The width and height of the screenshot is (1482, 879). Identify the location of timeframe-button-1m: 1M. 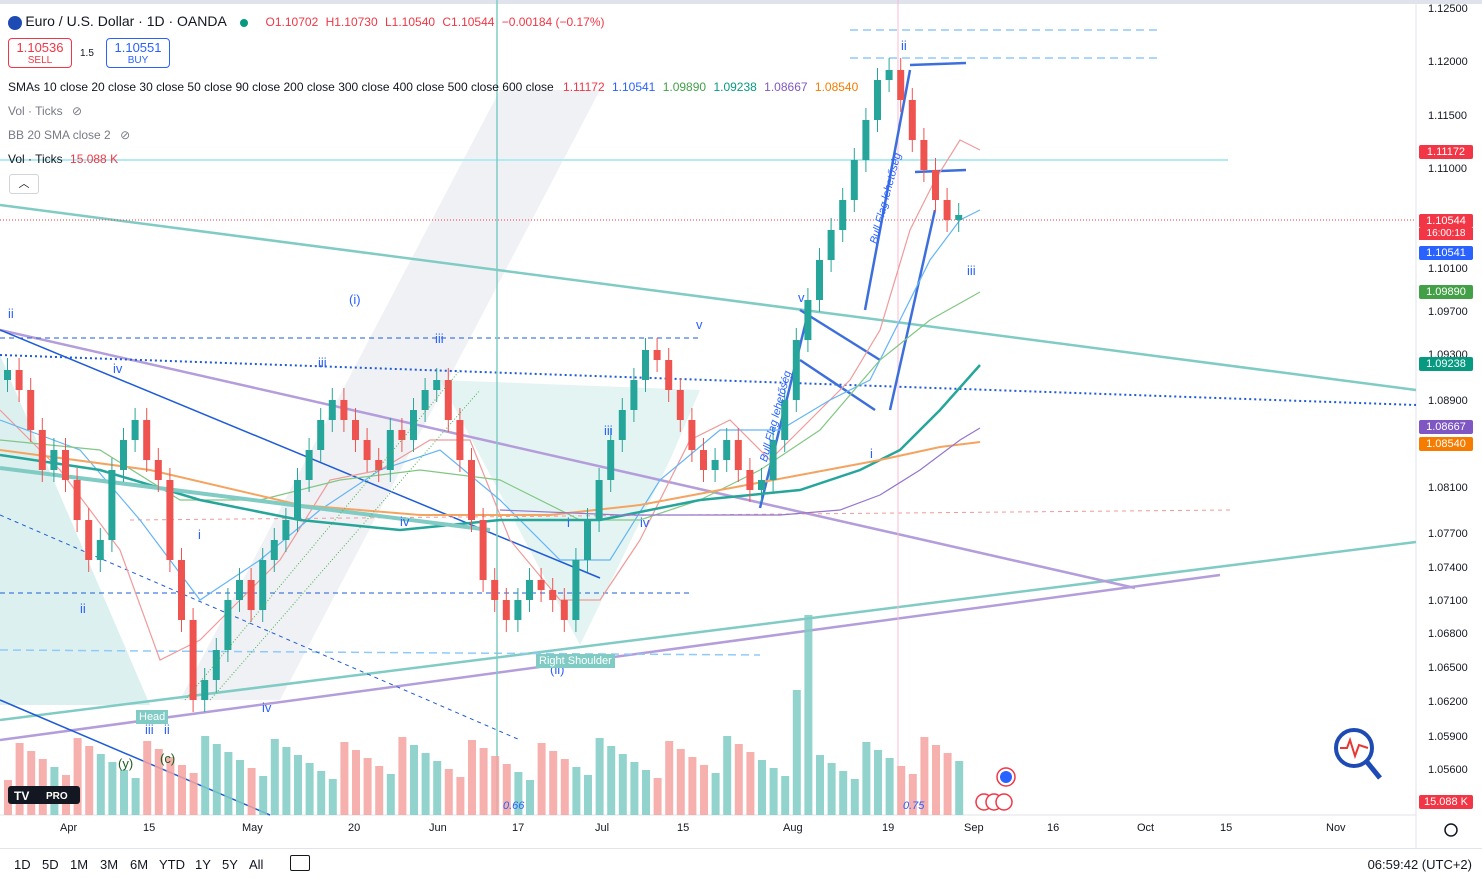
(79, 864).